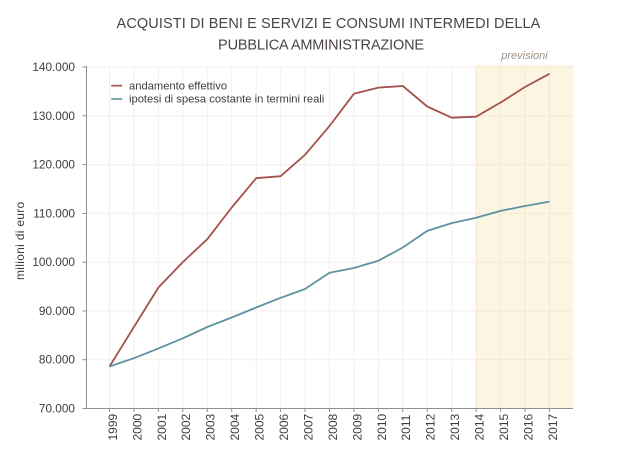  What do you see at coordinates (53, 67) in the screenshot?
I see `svg-text: 140.000` at bounding box center [53, 67].